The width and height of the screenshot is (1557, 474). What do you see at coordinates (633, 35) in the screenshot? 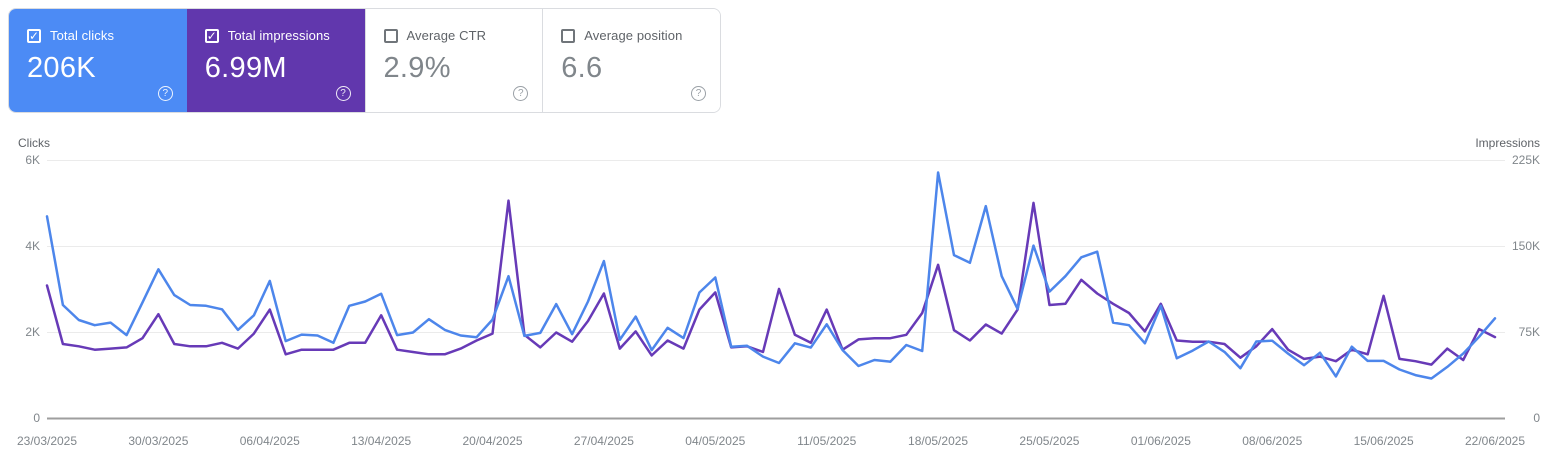
I see `average-position-label: Average position` at bounding box center [633, 35].